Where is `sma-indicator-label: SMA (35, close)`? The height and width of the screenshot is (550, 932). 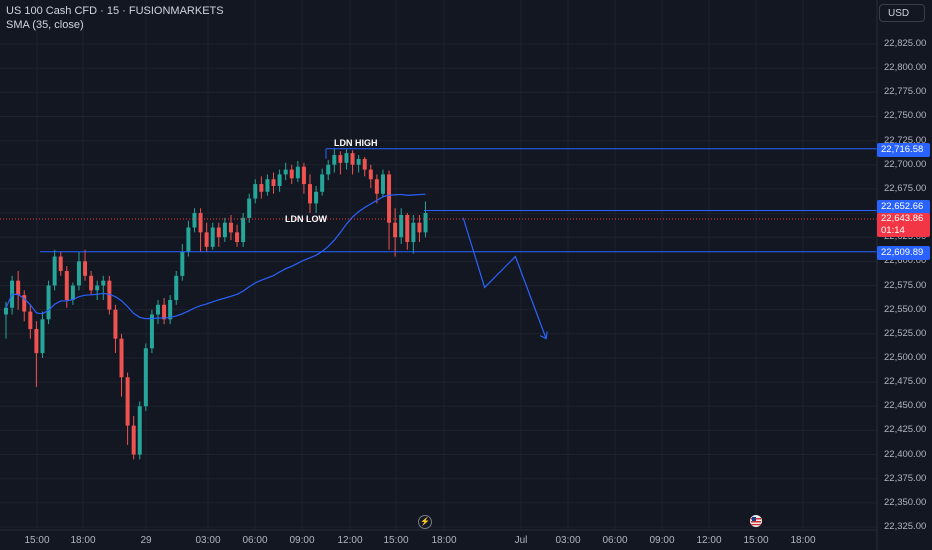
sma-indicator-label: SMA (35, close) is located at coordinates (45, 25).